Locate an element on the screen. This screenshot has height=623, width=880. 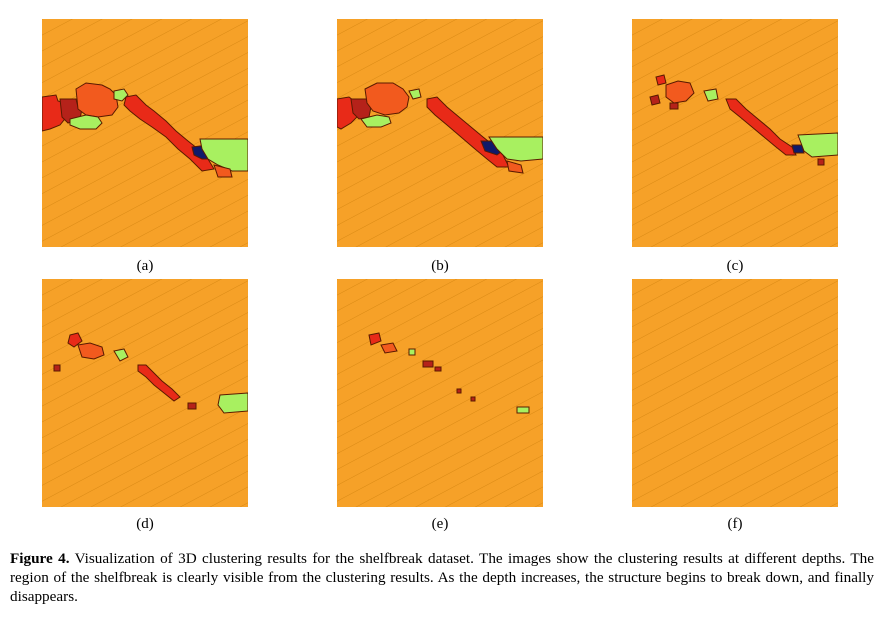
clustering-visualization-d is located at coordinates (145, 393).